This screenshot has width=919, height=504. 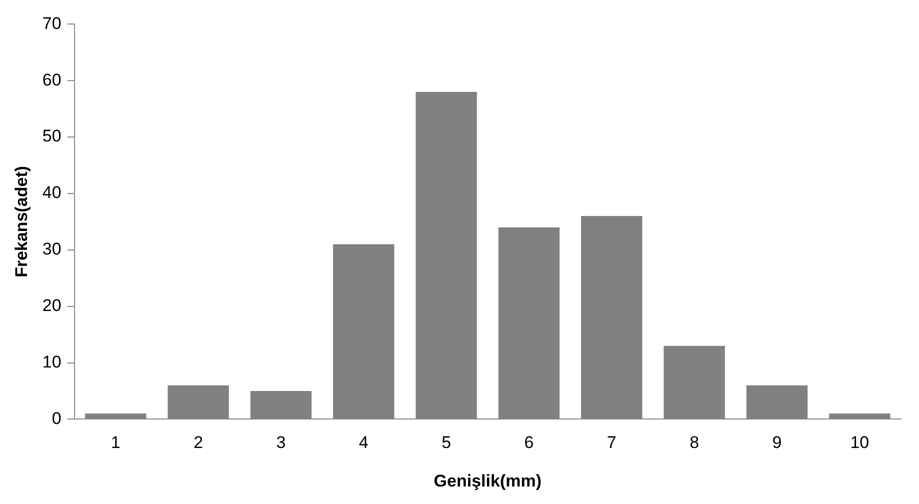 I want to click on y-axis-title: Frekans(adet), so click(x=21, y=222).